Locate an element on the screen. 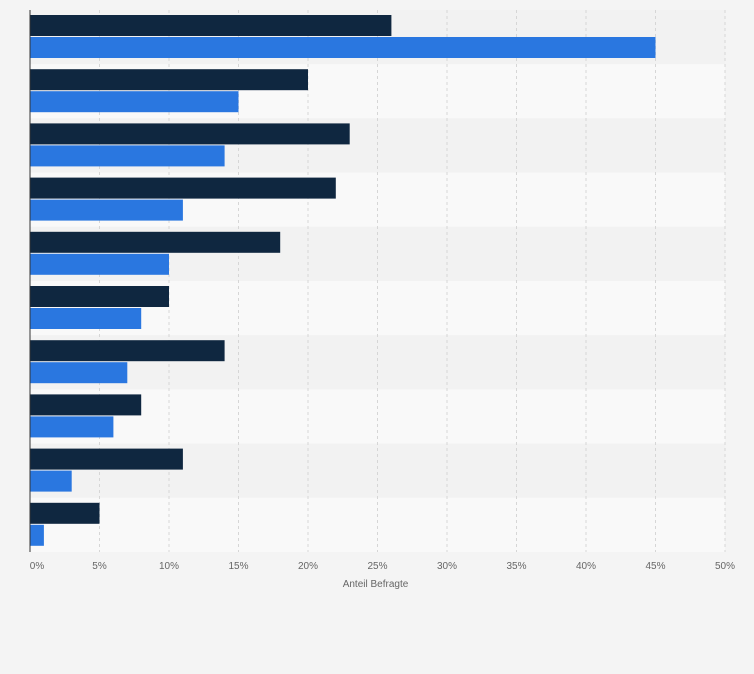 The image size is (754, 674). x-tick-label: 45% is located at coordinates (655, 566).